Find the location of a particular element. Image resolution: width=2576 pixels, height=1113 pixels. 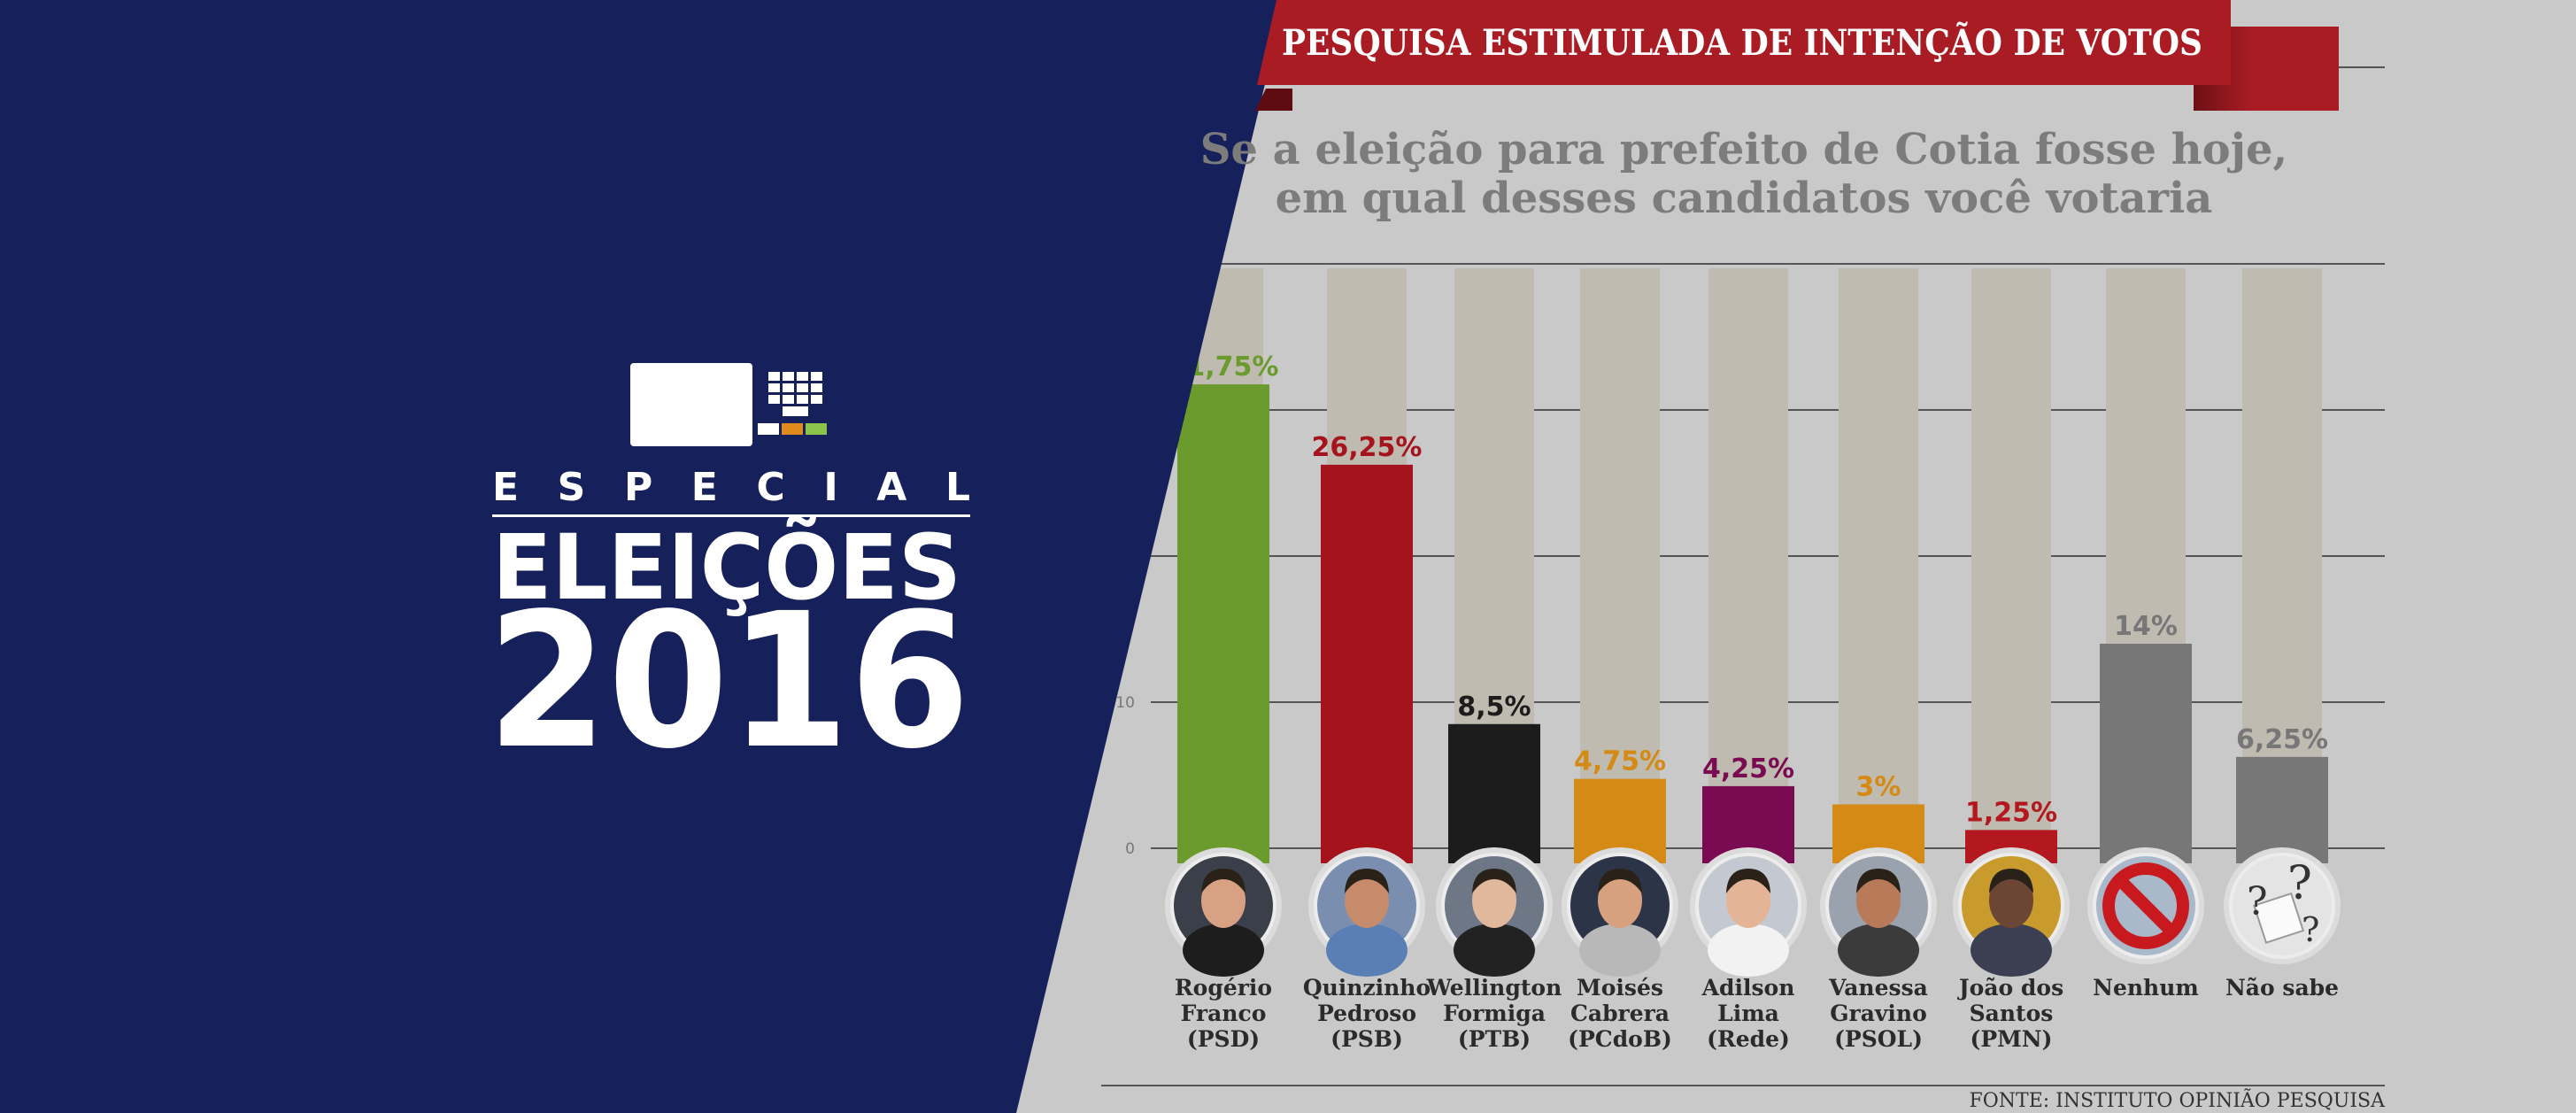

election-logo-icon is located at coordinates (728, 404).